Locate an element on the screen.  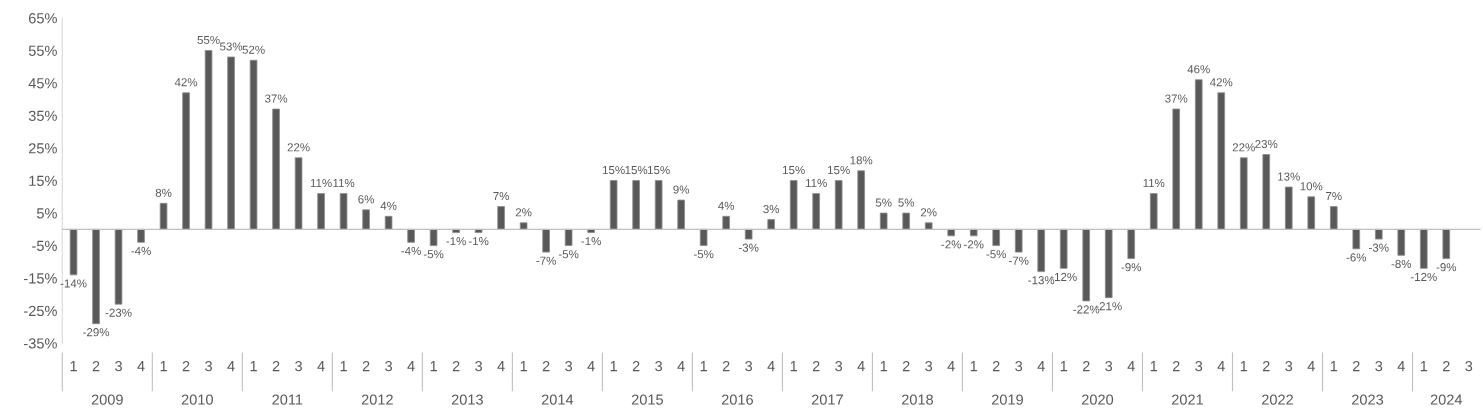
data-label: -3% is located at coordinates (1379, 247).